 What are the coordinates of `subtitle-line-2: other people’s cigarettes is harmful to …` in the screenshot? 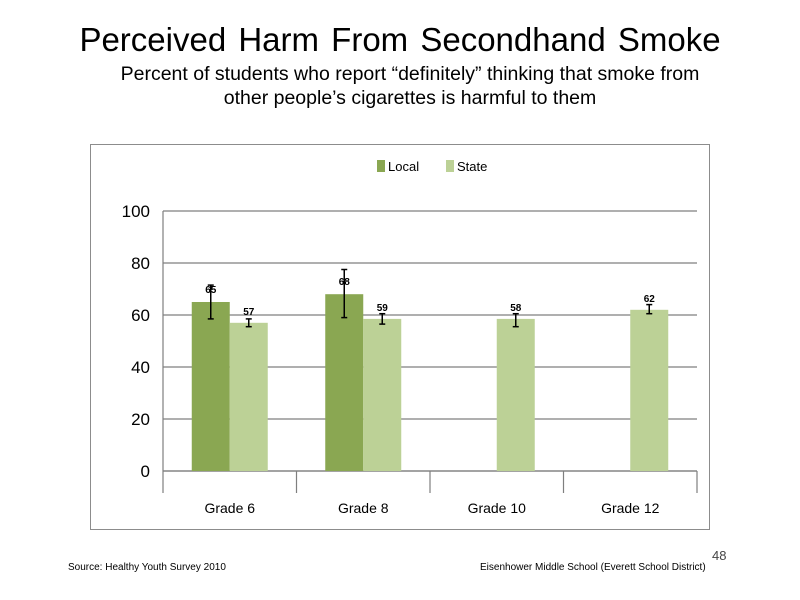 It's located at (410, 98).